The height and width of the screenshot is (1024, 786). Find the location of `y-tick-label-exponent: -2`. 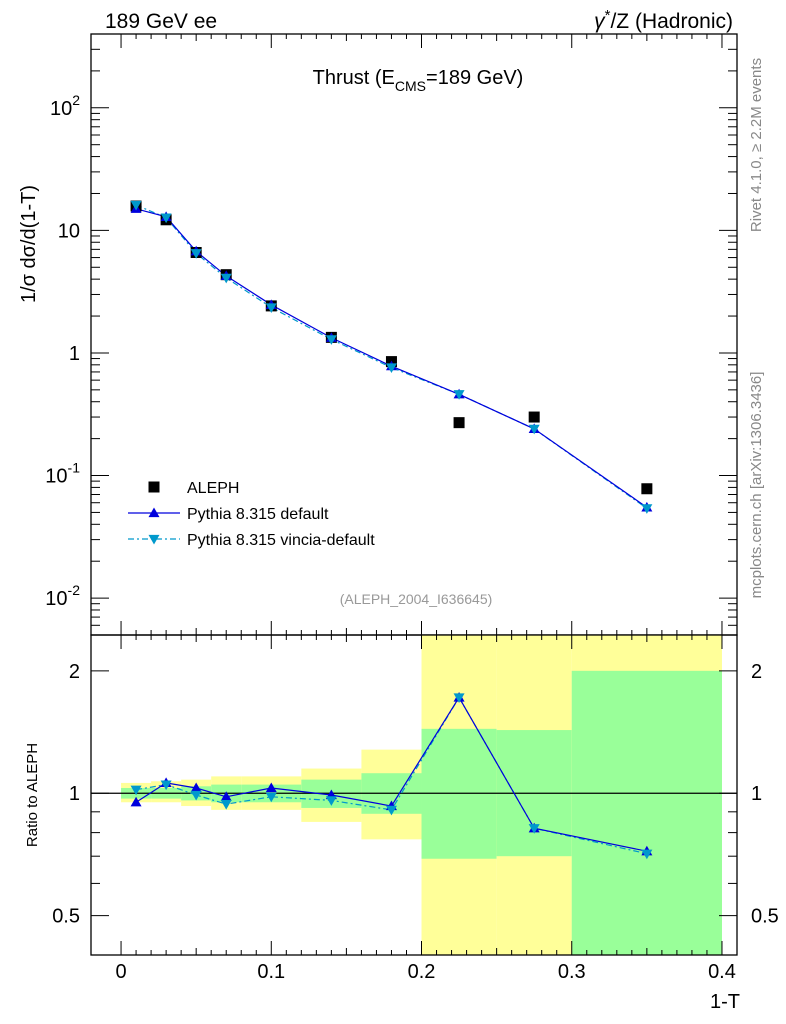

y-tick-label-exponent: -2 is located at coordinates (74, 590).